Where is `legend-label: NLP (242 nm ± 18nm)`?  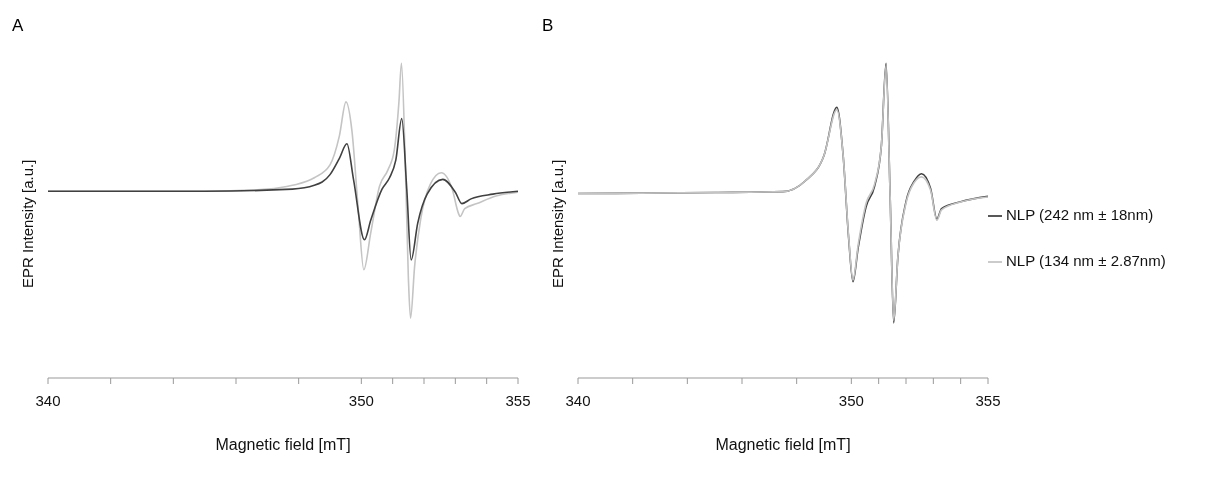
legend-label: NLP (242 nm ± 18nm) is located at coordinates (1080, 214).